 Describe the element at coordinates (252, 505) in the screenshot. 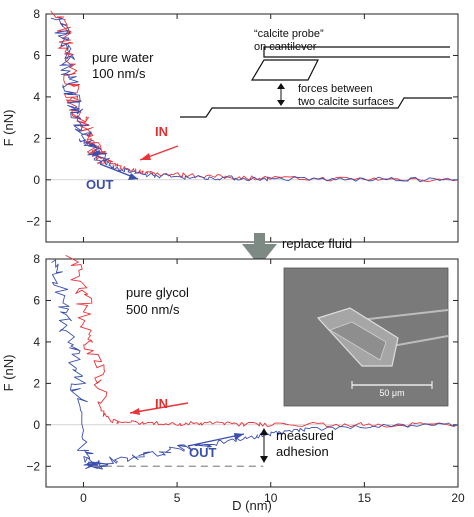

I see `bottom-x-axis-label: D (nm)` at that location.